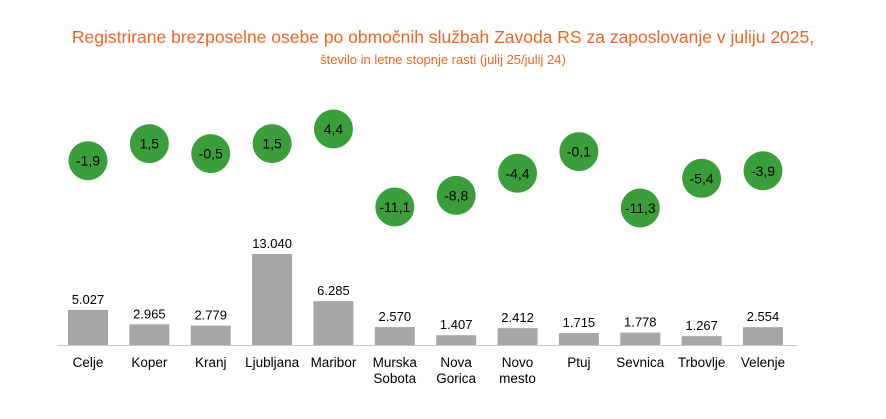 This screenshot has height=419, width=886. What do you see at coordinates (456, 378) in the screenshot?
I see `category-label: Gorica` at bounding box center [456, 378].